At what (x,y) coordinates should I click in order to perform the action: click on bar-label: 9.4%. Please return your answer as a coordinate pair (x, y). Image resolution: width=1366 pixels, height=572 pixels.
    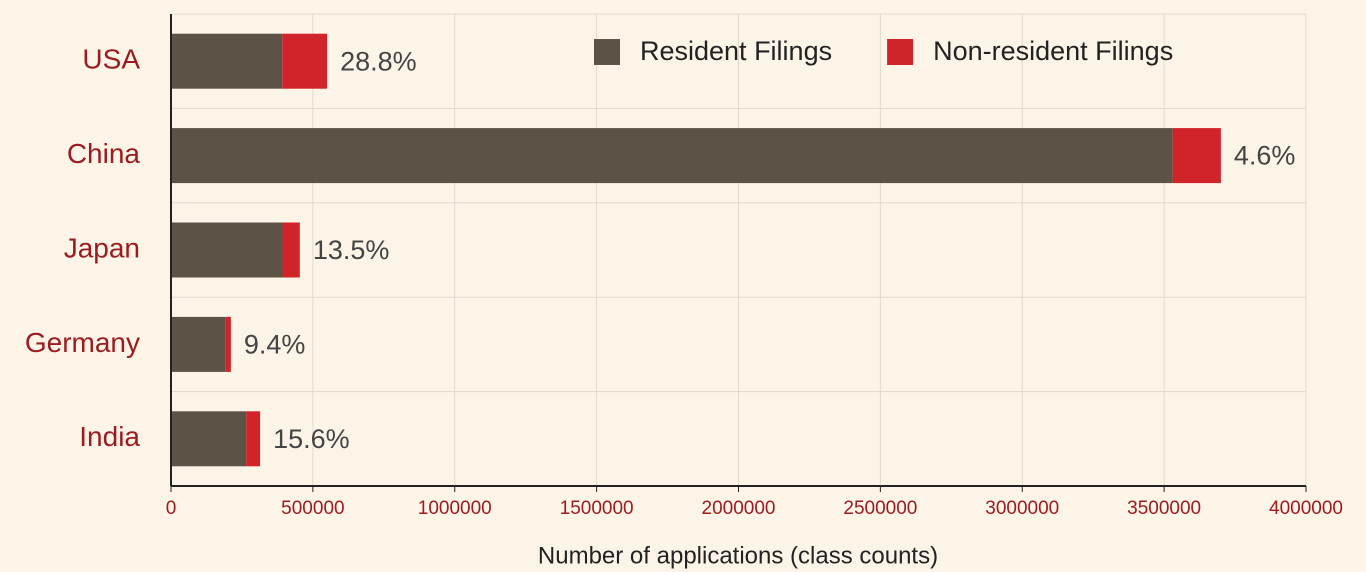
    Looking at the image, I should click on (275, 345).